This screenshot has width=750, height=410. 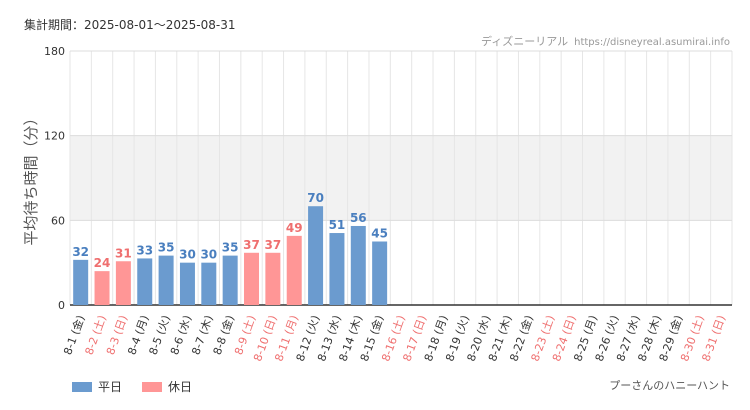 What do you see at coordinates (315, 198) in the screenshot?
I see `data-label: 70` at bounding box center [315, 198].